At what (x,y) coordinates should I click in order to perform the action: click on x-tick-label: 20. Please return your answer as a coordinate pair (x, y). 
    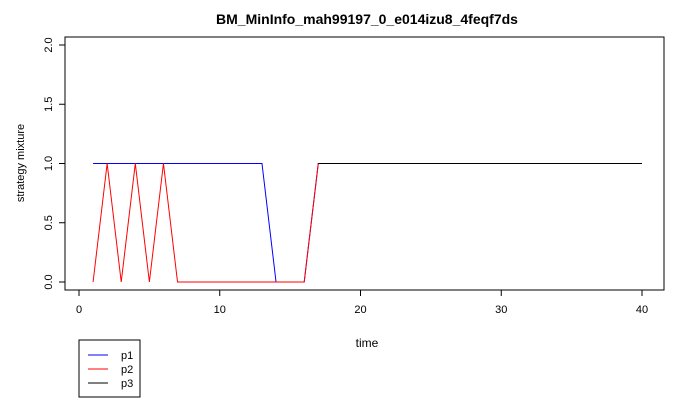
    Looking at the image, I should click on (360, 310).